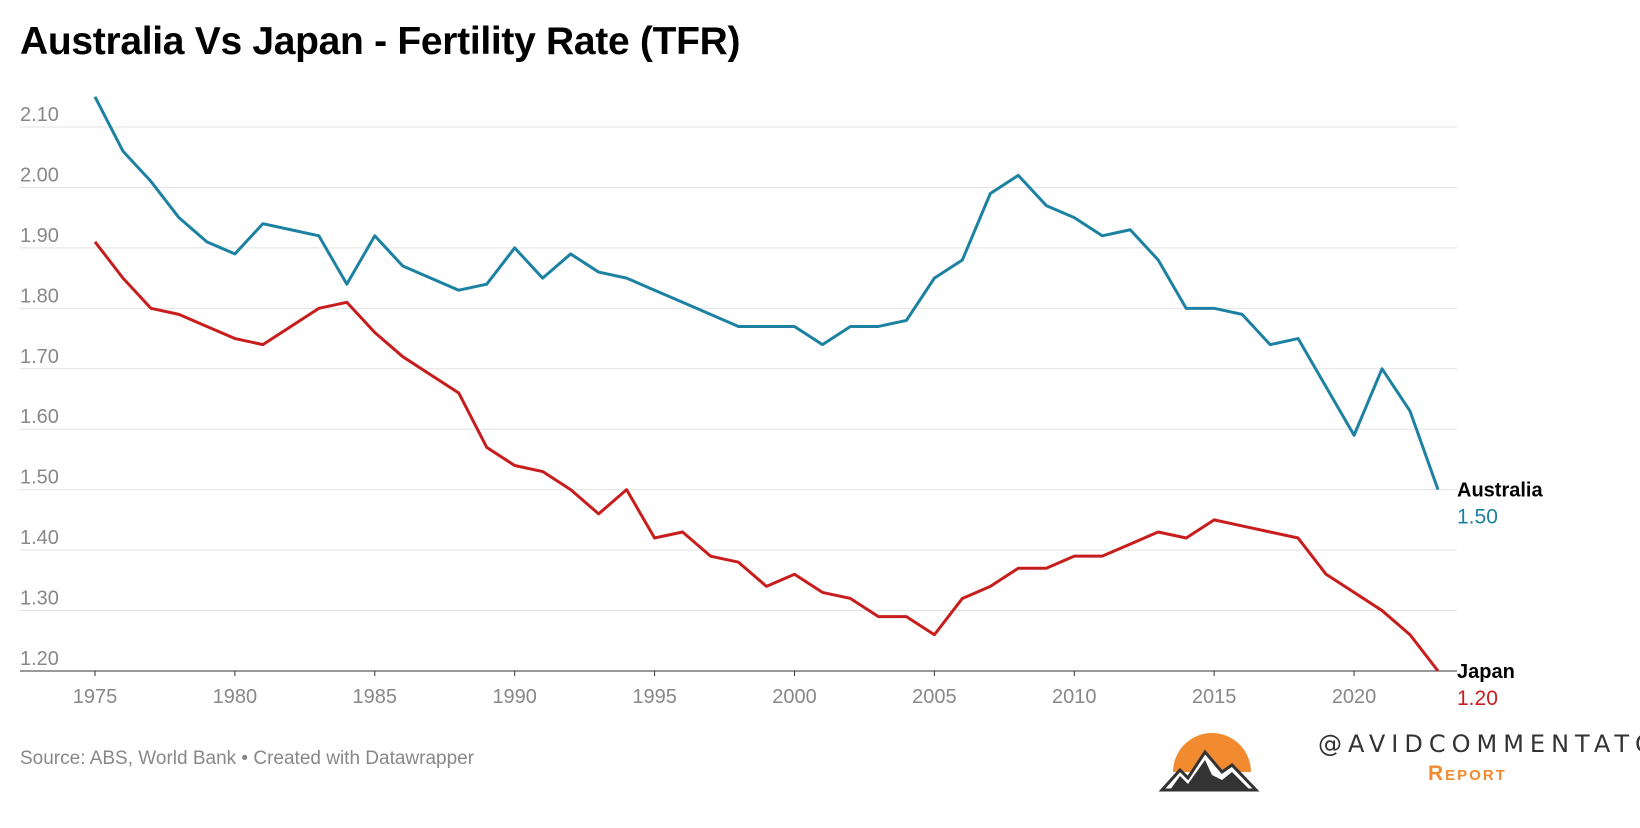 The height and width of the screenshot is (828, 1640). Describe the element at coordinates (1479, 744) in the screenshot. I see `logo-handle: @AVIDCOMMENTATOR` at that location.